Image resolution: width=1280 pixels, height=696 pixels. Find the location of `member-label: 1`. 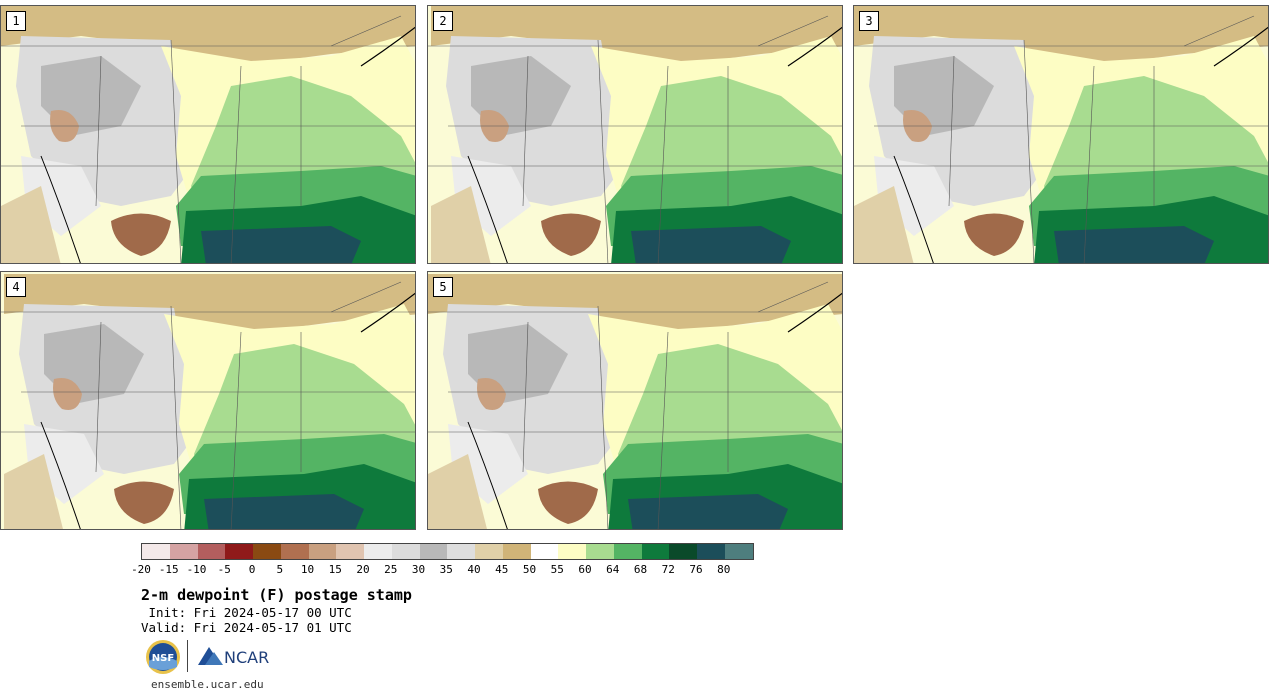

member-label: 1 is located at coordinates (16, 21).